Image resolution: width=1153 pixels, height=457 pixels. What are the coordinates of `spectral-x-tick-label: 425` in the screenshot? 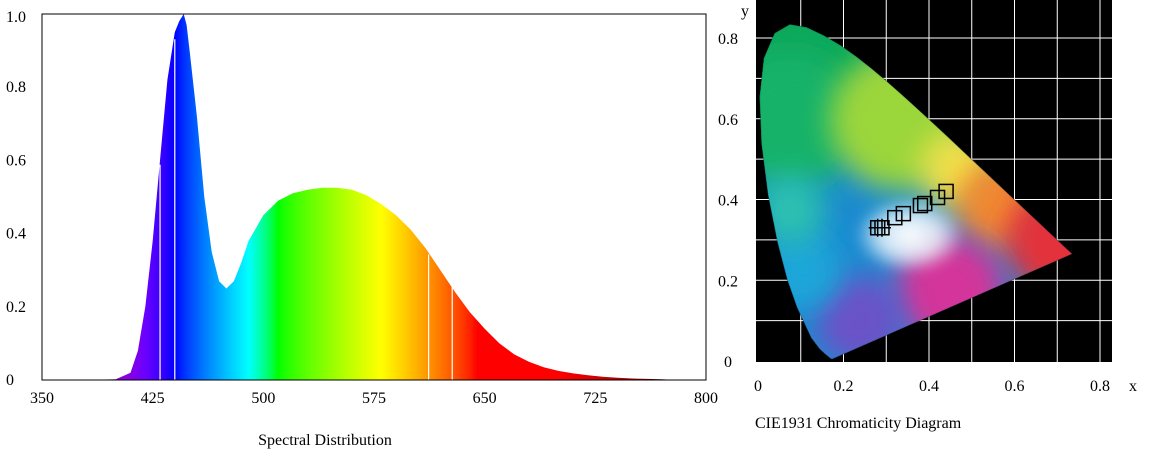 It's located at (153, 398).